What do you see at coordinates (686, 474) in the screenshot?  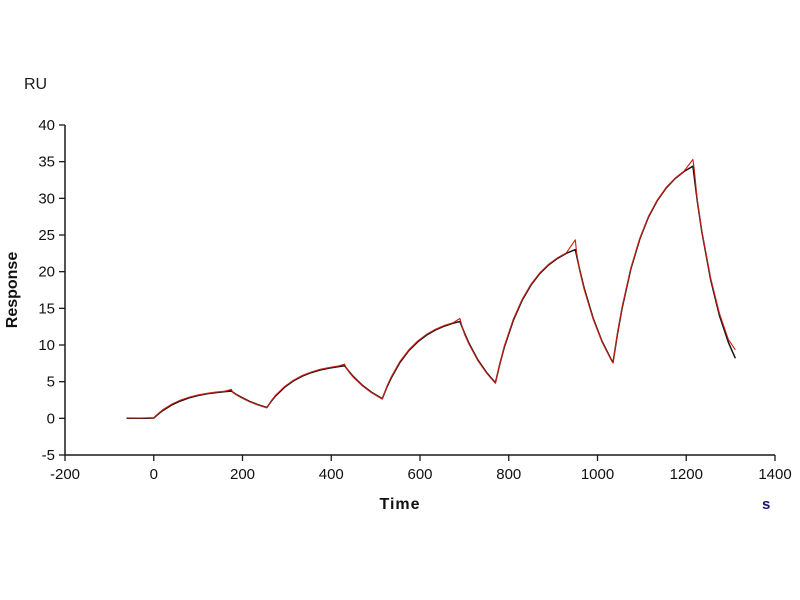 I see `x-tick-label: 1200` at bounding box center [686, 474].